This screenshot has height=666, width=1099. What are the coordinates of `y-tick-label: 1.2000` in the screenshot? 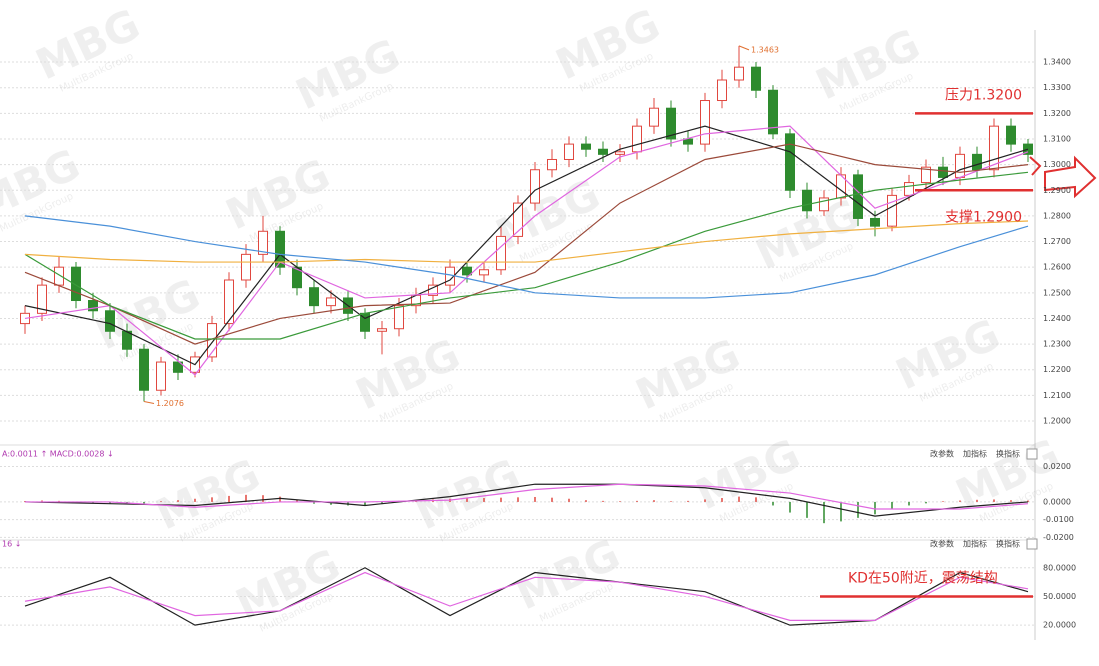 It's located at (1057, 421).